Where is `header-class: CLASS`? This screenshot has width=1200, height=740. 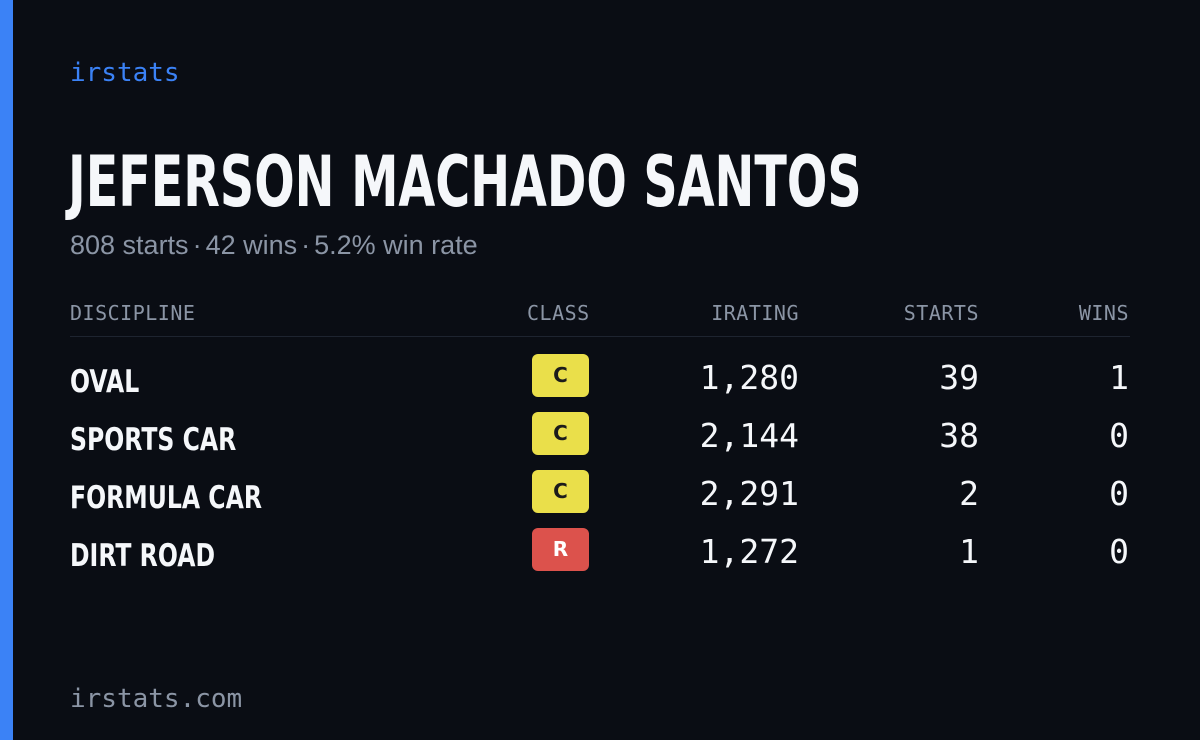
header-class: CLASS is located at coordinates (558, 313).